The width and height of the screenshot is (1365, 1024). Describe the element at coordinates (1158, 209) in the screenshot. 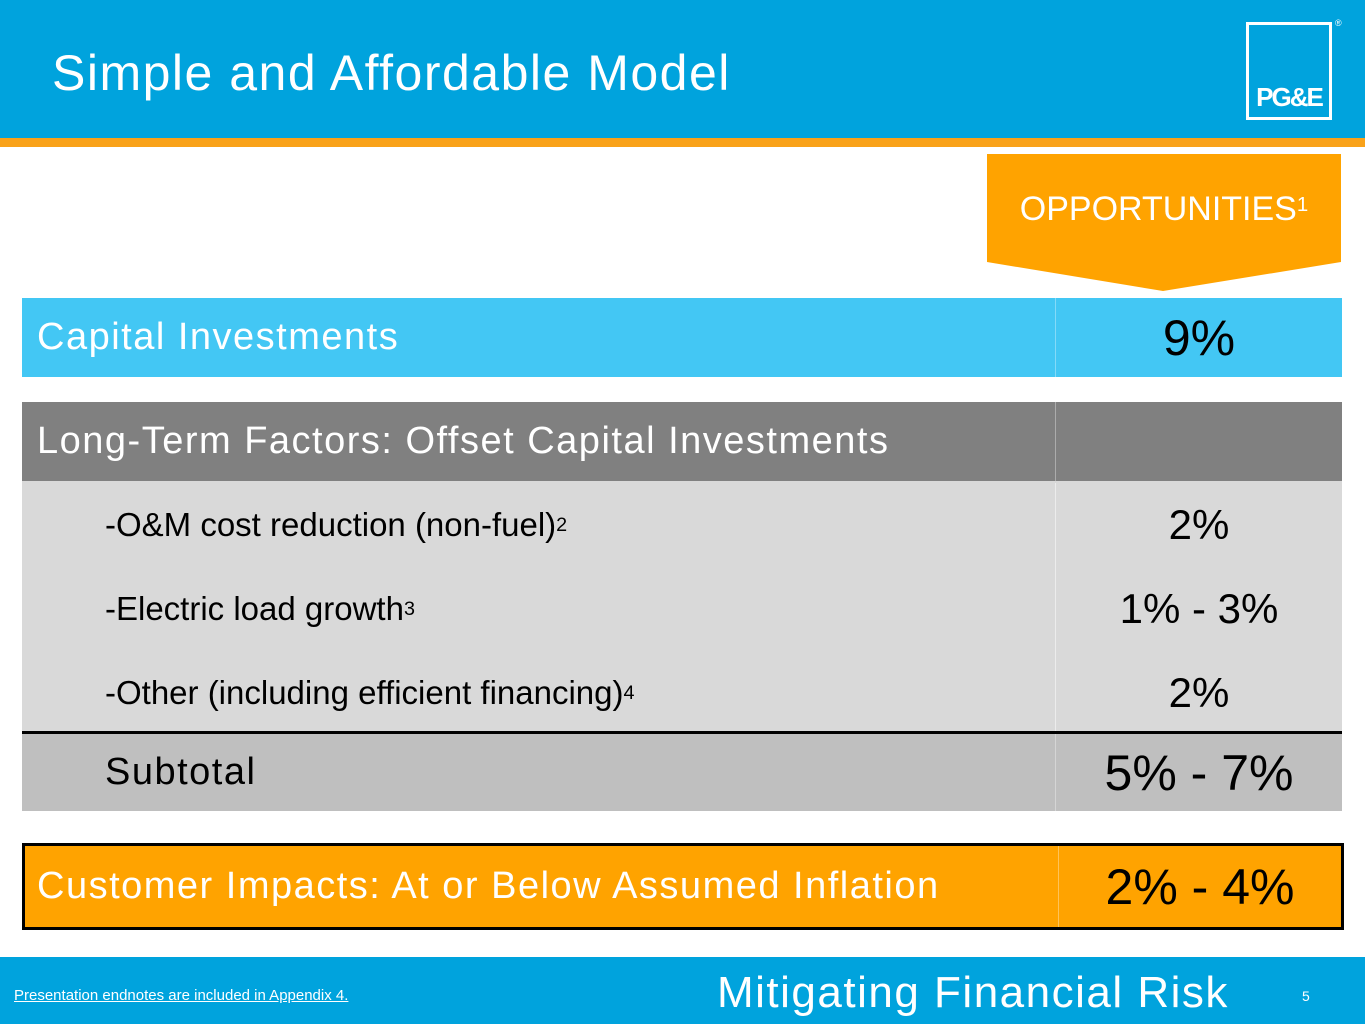

I see `column-header-text: OPPORTUNITIES` at that location.